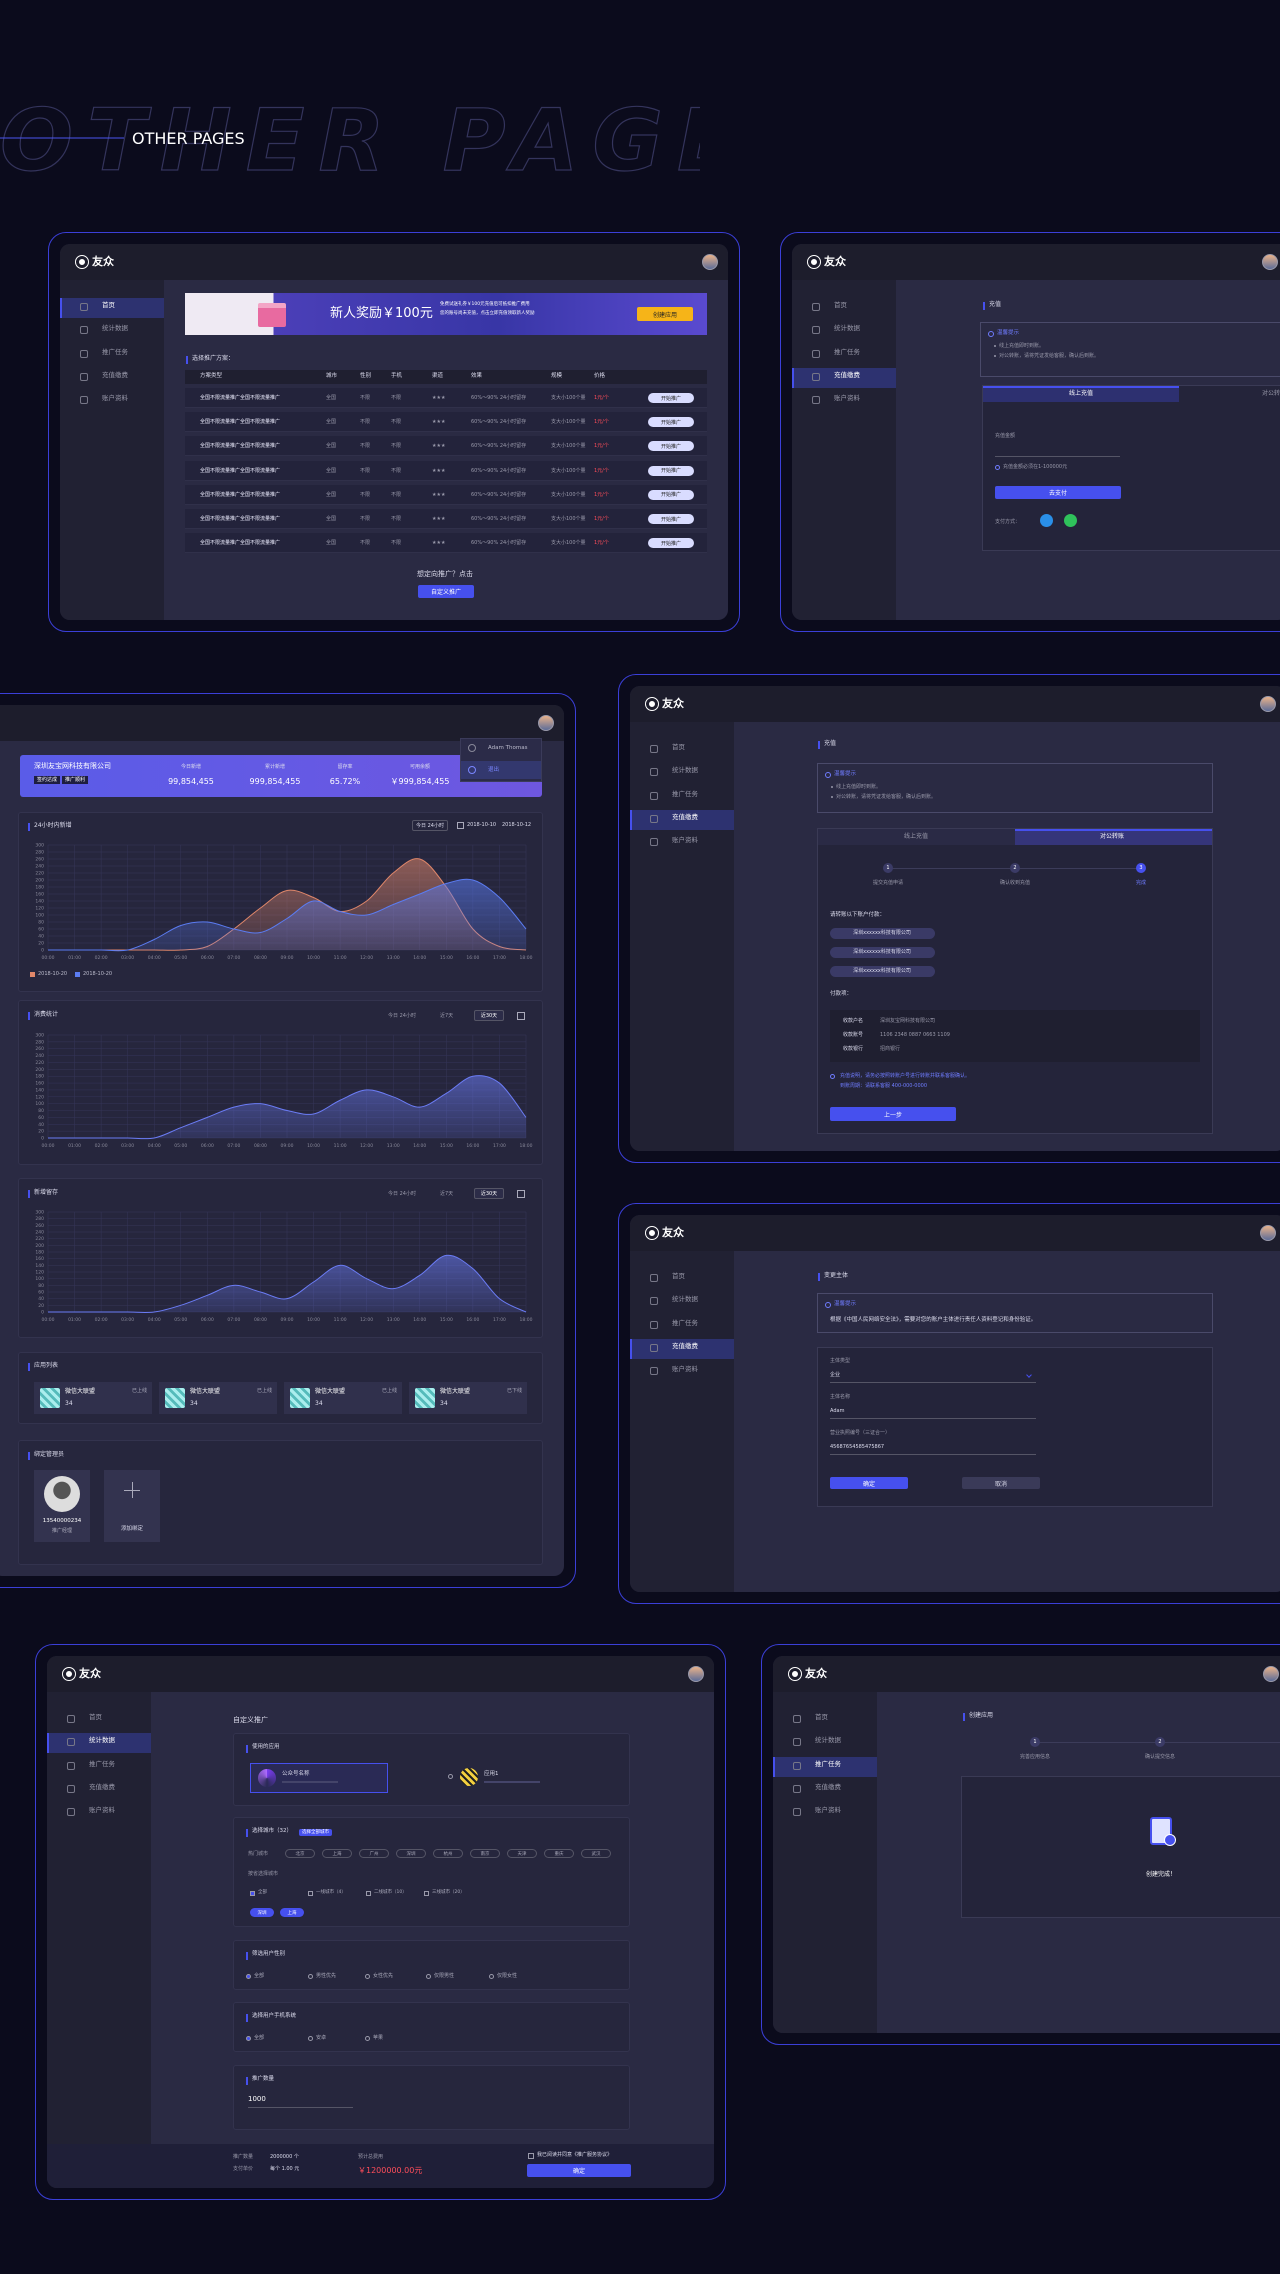  I want to click on app-option: 应用1, so click(491, 1774).